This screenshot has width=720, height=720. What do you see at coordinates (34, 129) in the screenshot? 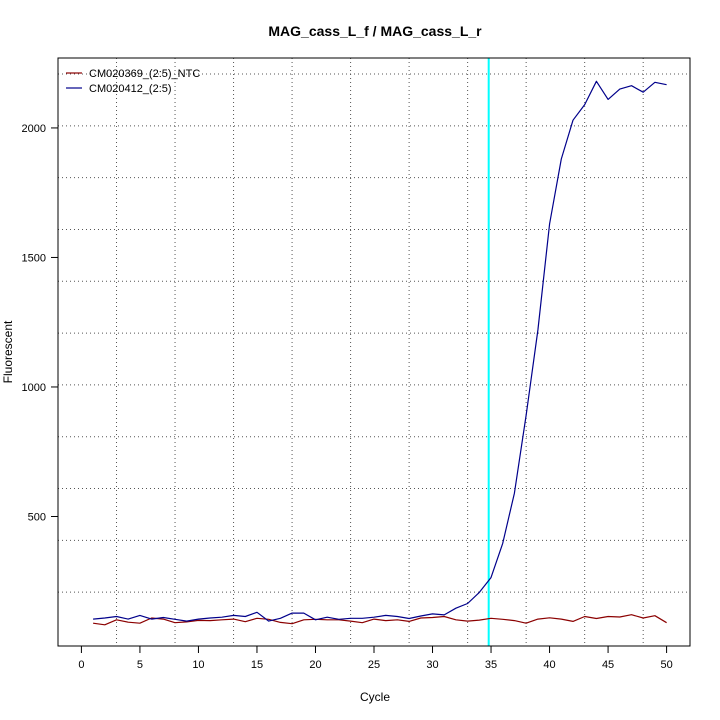
I see `y-tick-label: 2000` at bounding box center [34, 129].